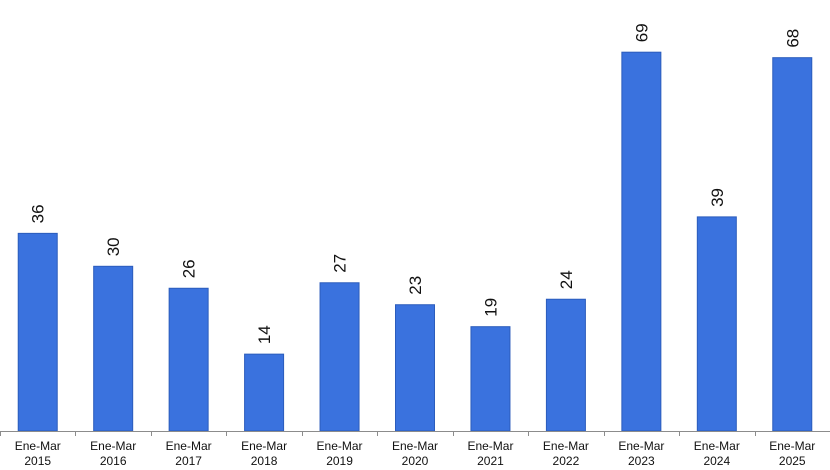  I want to click on x-tick-label-1: Ene-Mar 2016, so click(113, 453).